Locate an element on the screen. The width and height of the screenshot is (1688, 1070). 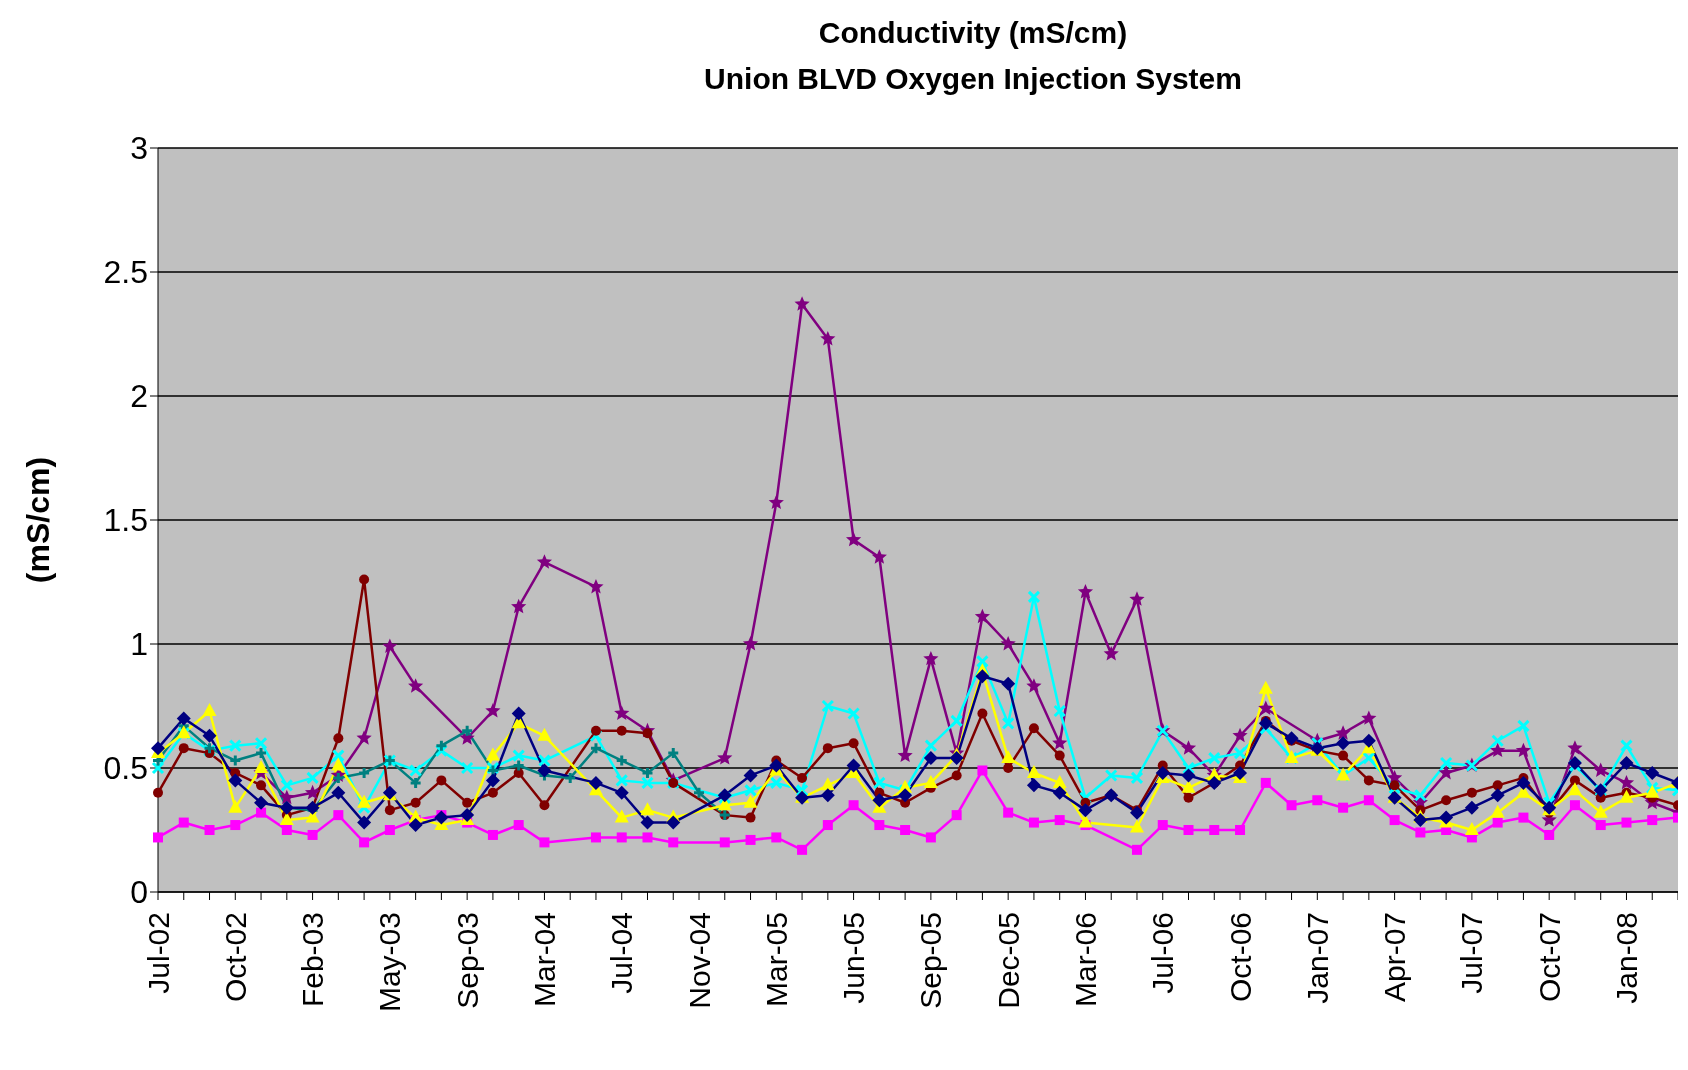
y-tick-label: 0.5 is located at coordinates (125, 768).